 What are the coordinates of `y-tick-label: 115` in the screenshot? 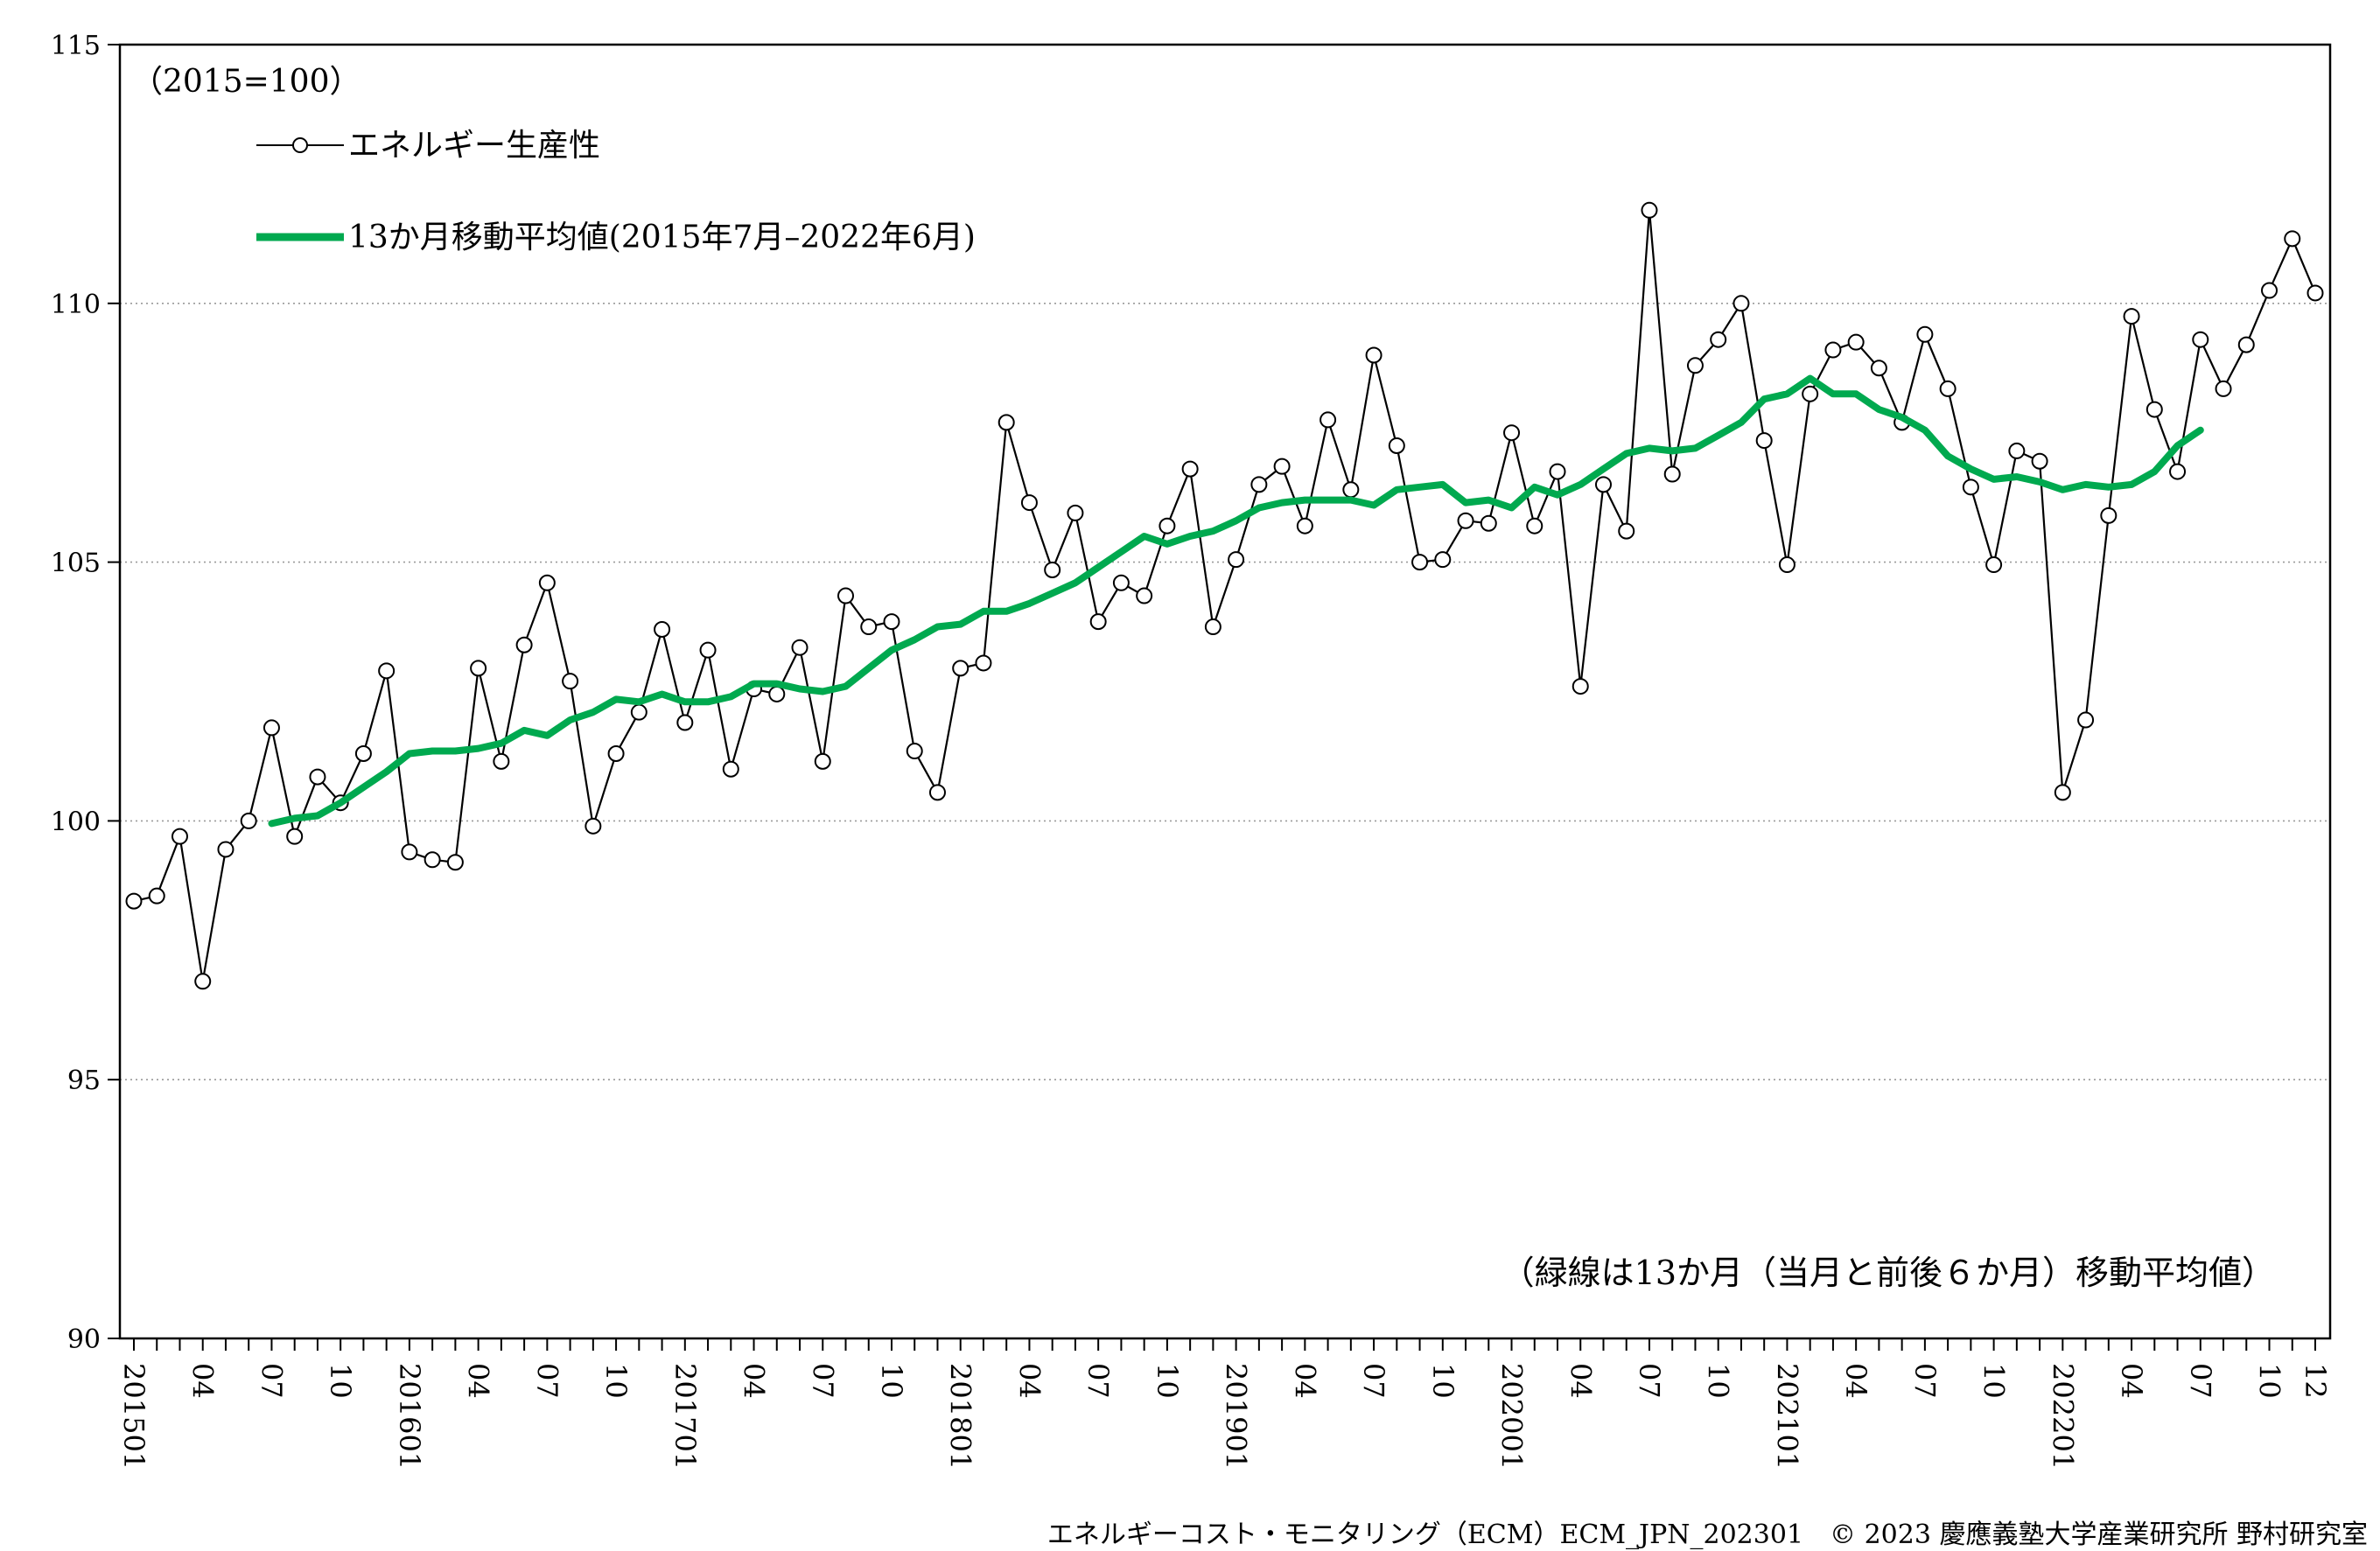 It's located at (76, 46).